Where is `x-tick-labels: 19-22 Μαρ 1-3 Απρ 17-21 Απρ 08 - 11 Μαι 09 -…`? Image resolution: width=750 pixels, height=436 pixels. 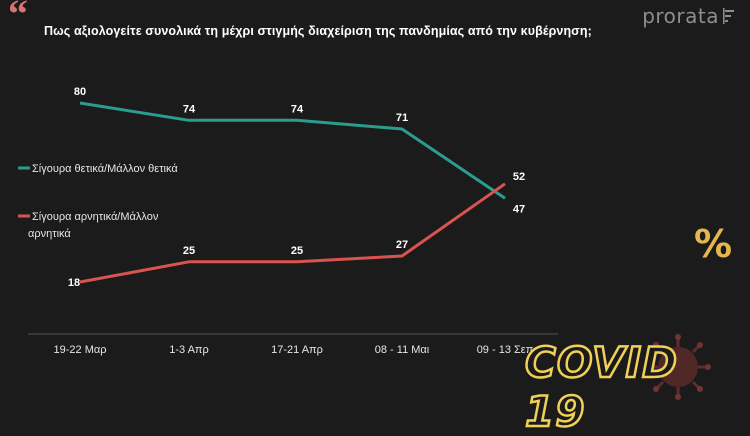 x-tick-labels: 19-22 Μαρ 1-3 Απρ 17-21 Απρ 08 - 11 Μαι 09 -… is located at coordinates (294, 350).